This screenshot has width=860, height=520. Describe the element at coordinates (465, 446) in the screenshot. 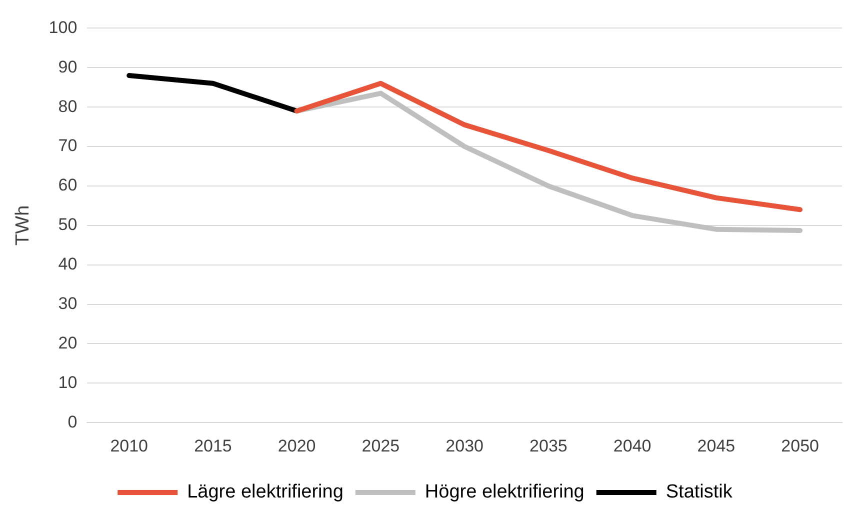

I see `x-tick-label: 2030` at that location.